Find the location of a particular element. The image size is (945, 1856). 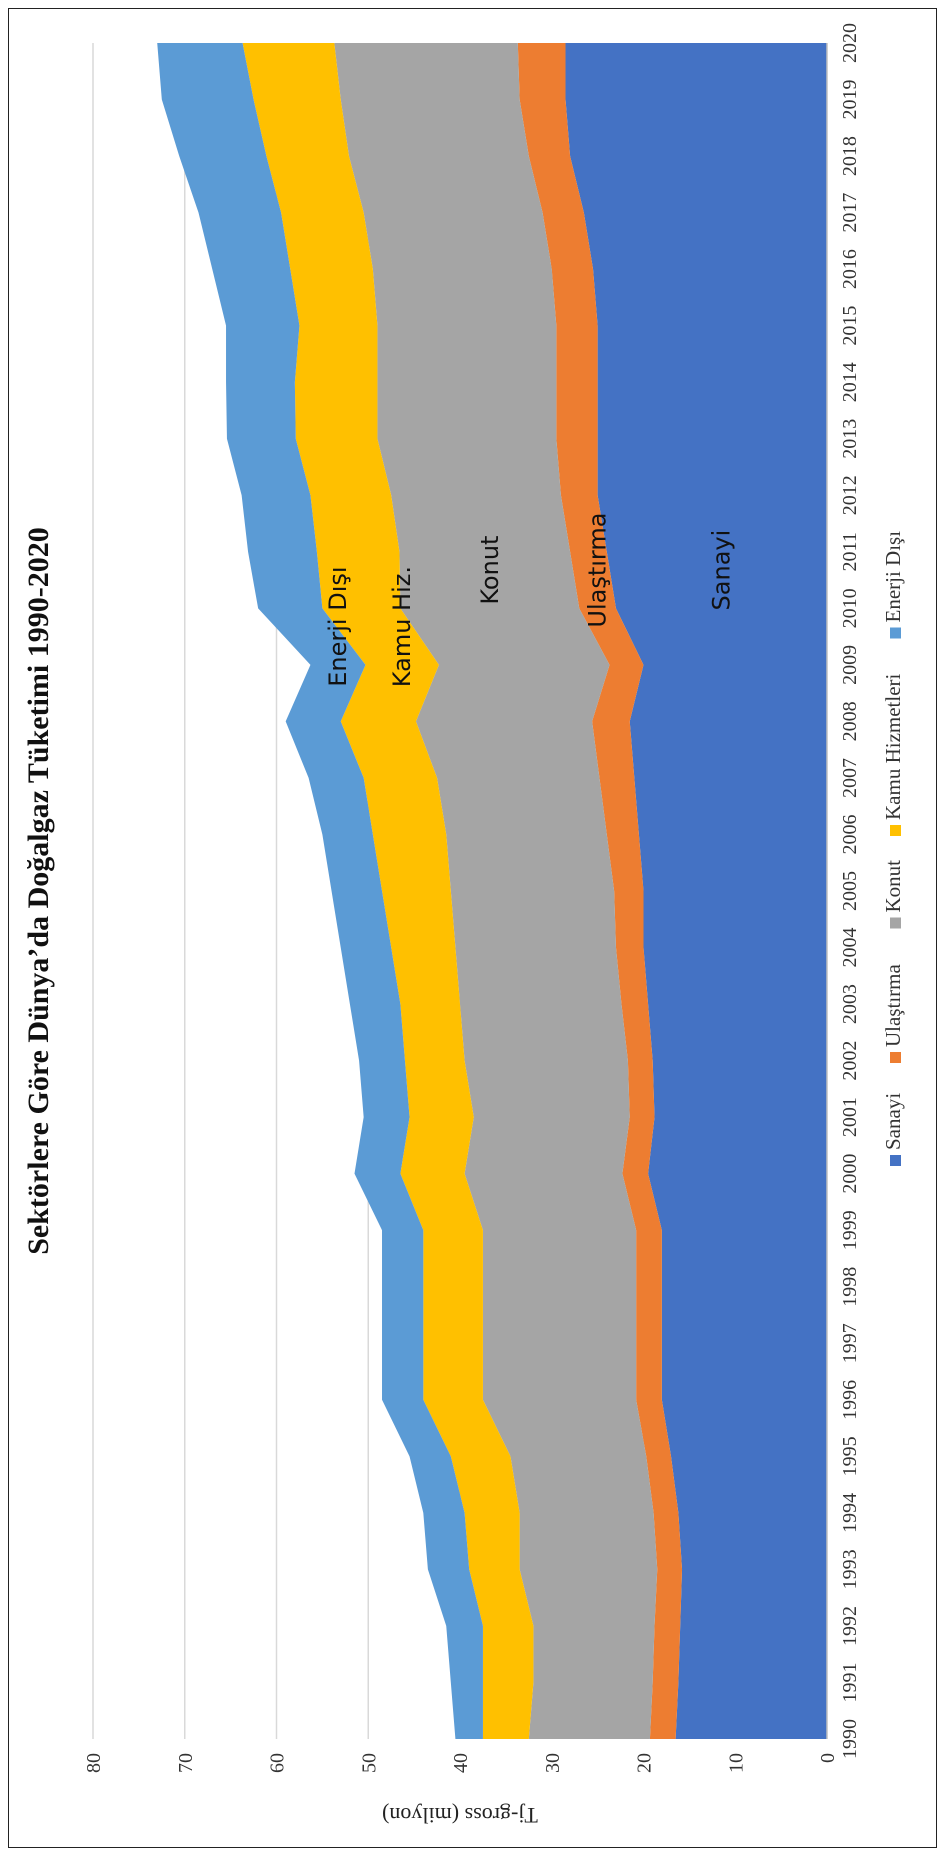

x-tick-2019: 2019 is located at coordinates (850, 100).